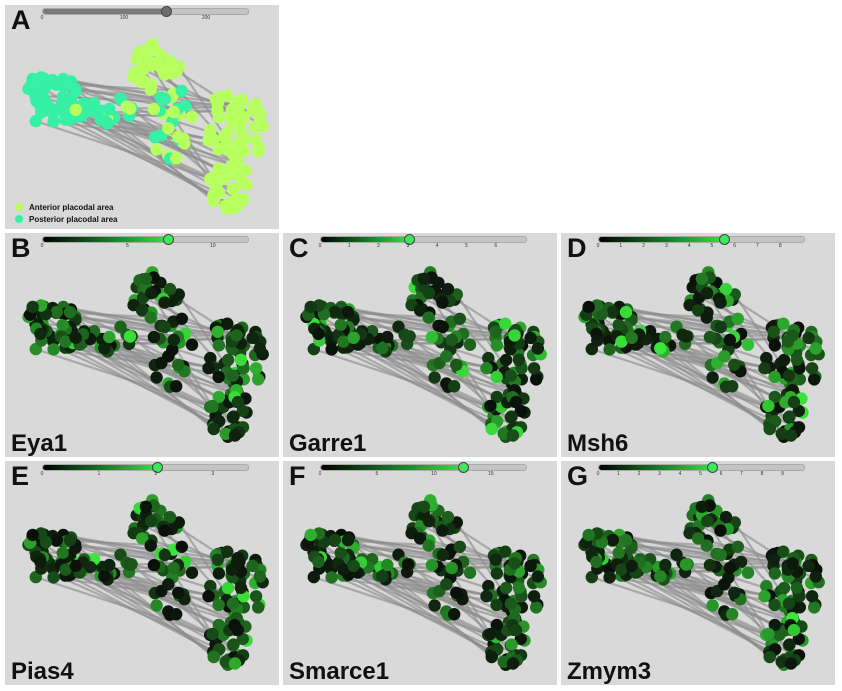 This screenshot has width=842, height=691. Describe the element at coordinates (698, 573) in the screenshot. I see `panel-g: G 0 1 2 3 4 5 6 7 8 9 Zmym3` at that location.